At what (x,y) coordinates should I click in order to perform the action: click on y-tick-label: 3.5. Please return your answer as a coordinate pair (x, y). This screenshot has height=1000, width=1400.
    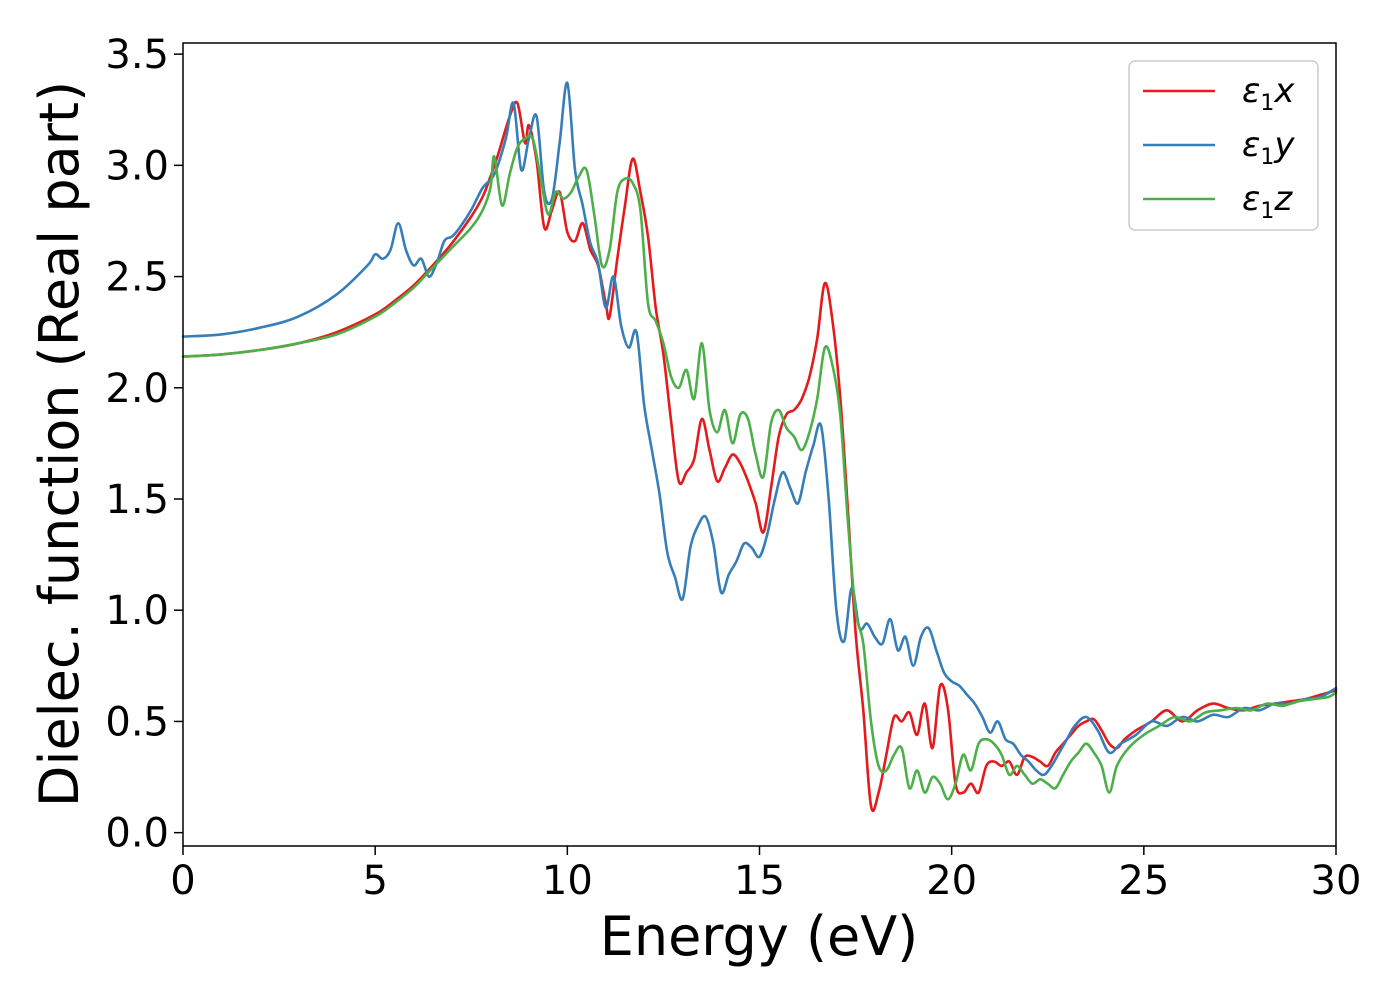
    Looking at the image, I should click on (137, 55).